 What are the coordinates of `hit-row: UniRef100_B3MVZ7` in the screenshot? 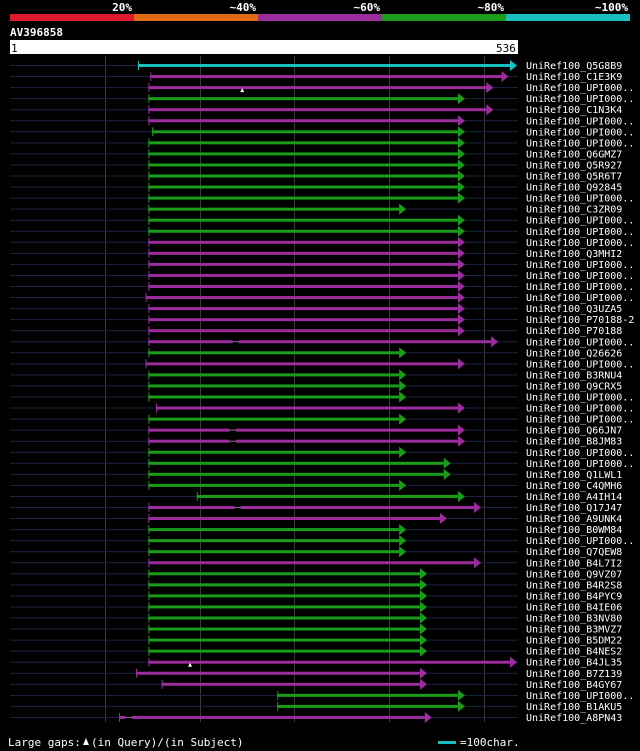 It's located at (316, 629).